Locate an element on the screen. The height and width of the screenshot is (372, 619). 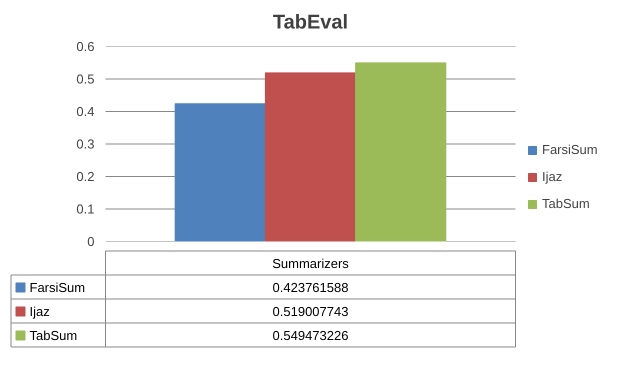
y-tick-label: 0.2 is located at coordinates (85, 176).